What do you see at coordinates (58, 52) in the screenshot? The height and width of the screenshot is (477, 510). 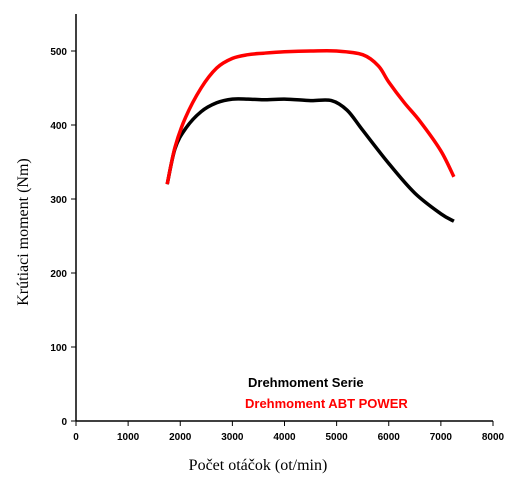 I see `y-tick-label: 500` at bounding box center [58, 52].